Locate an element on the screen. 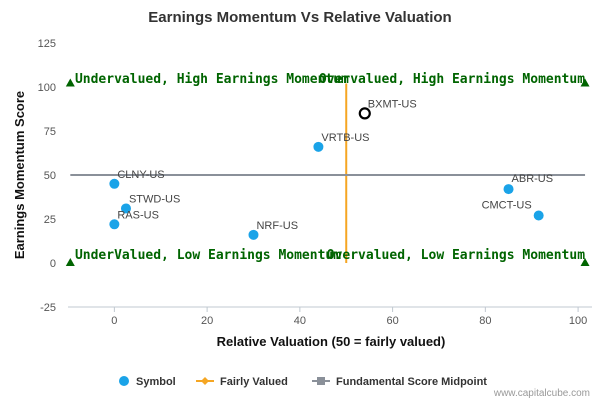  x-axis-title: Relative Valuation (50 = fairly valued) is located at coordinates (331, 341).